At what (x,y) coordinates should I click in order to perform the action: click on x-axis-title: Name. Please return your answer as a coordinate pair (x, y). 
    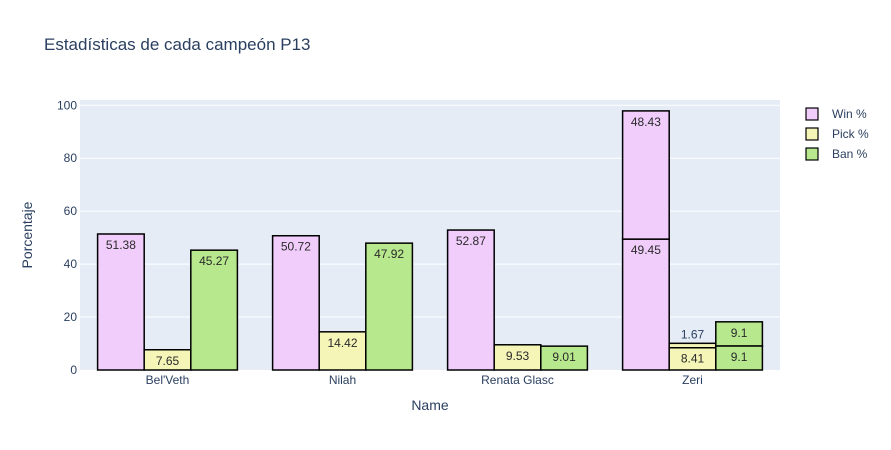
    Looking at the image, I should click on (430, 405).